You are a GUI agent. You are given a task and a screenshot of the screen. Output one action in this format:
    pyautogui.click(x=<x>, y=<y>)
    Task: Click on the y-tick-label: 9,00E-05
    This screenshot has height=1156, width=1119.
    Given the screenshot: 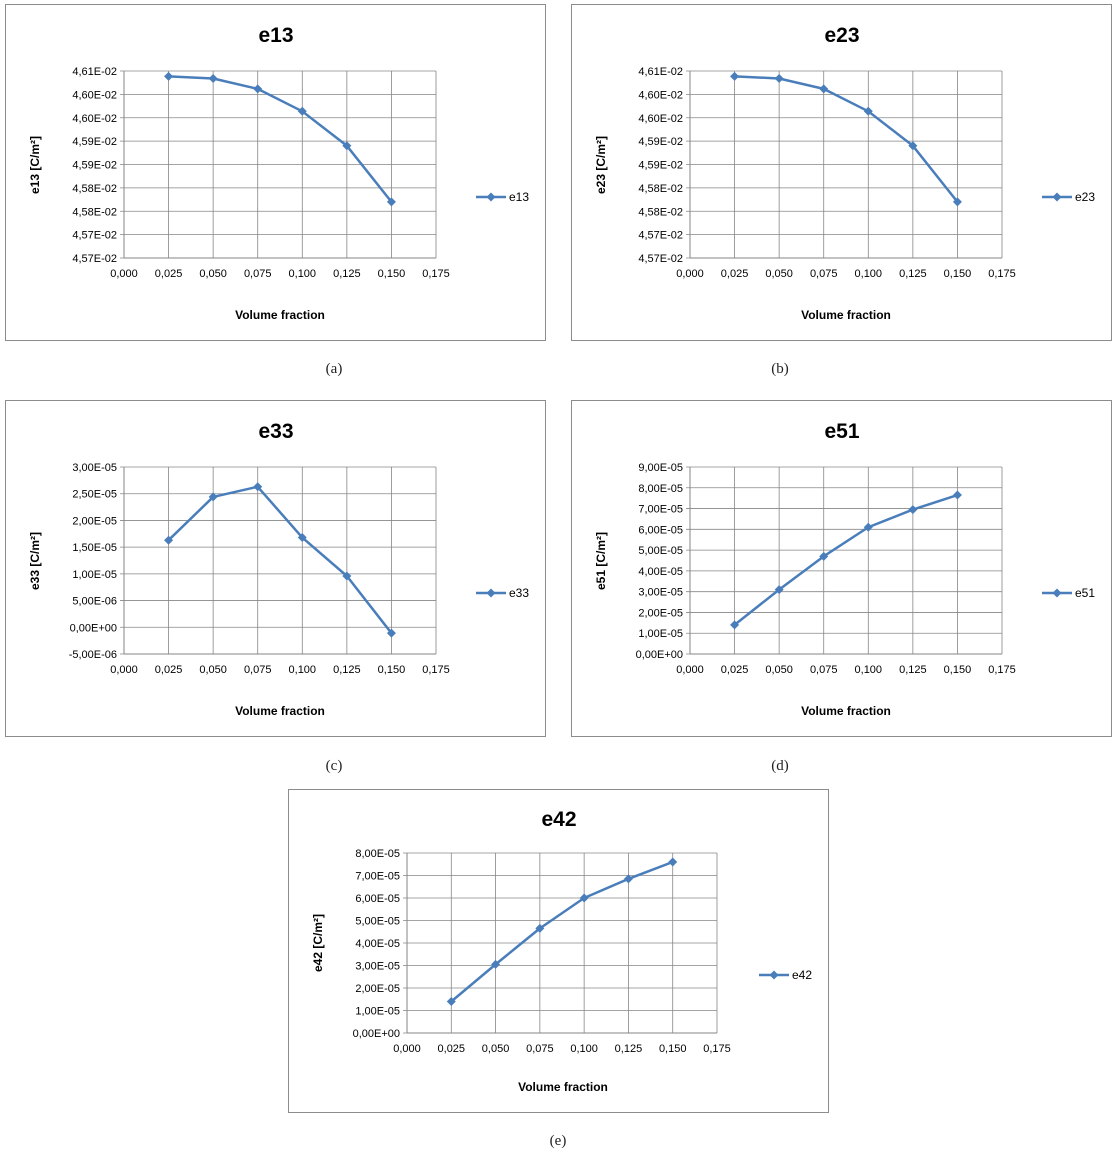 What is the action you would take?
    pyautogui.click(x=660, y=468)
    